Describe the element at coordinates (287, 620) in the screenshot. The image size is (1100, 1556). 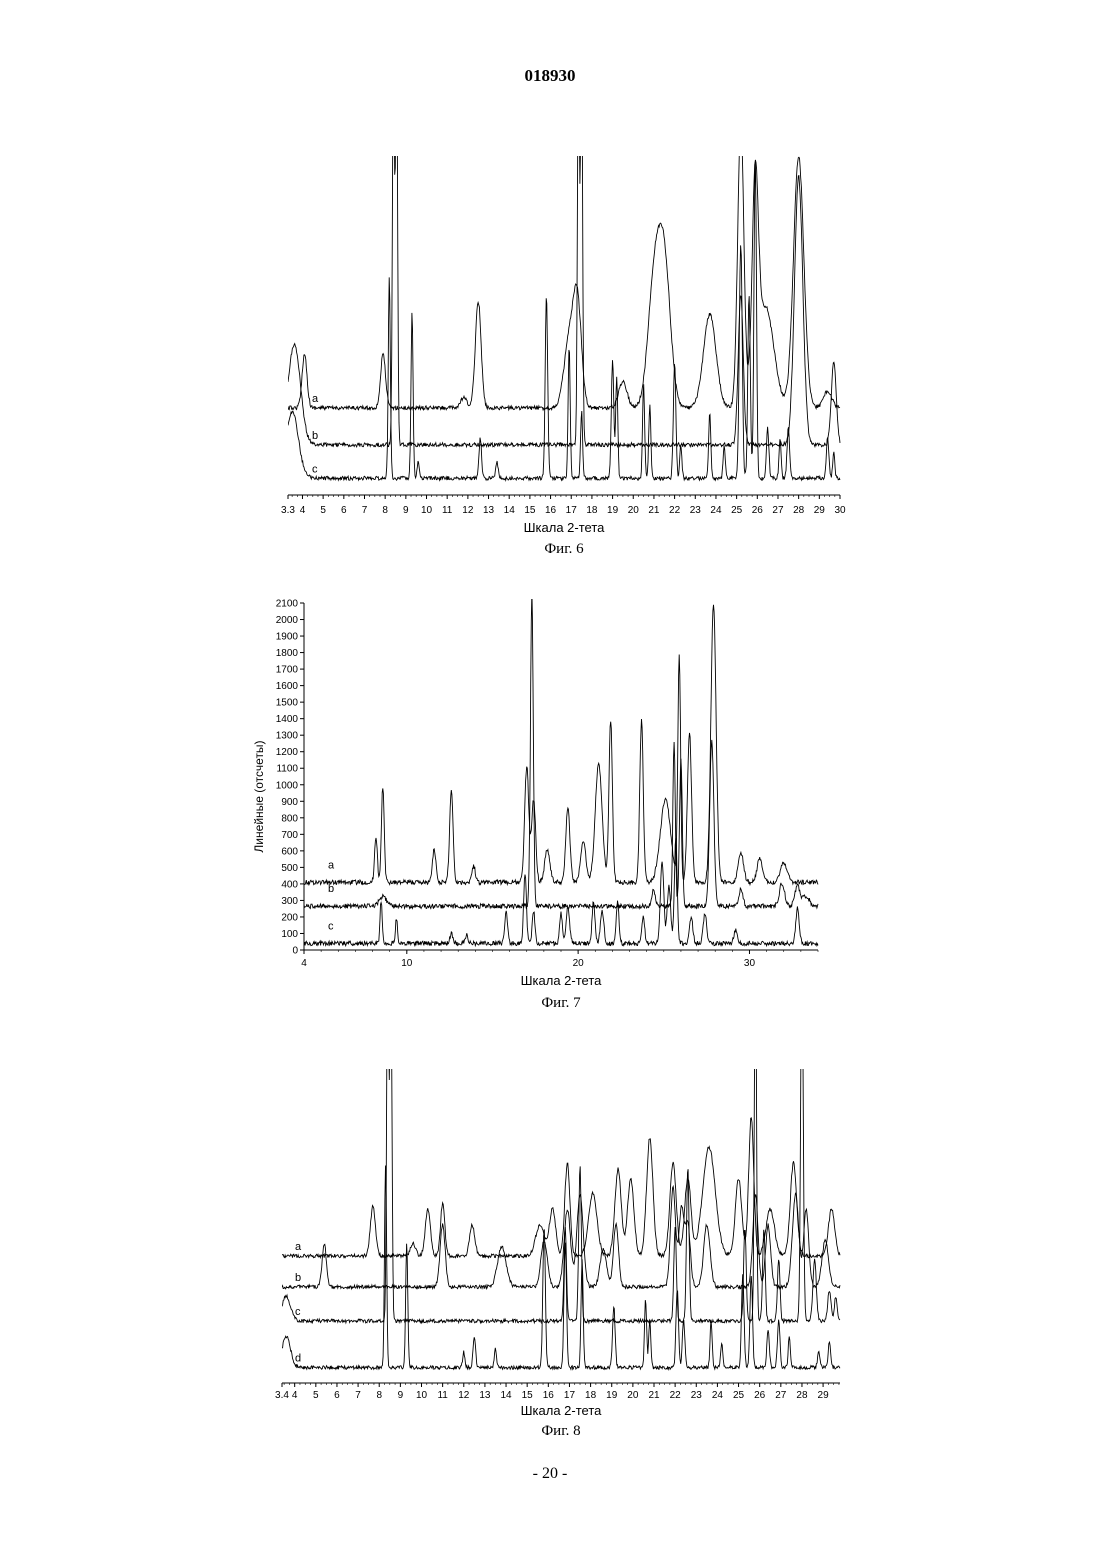
I see `y-tick-label: 2000` at that location.